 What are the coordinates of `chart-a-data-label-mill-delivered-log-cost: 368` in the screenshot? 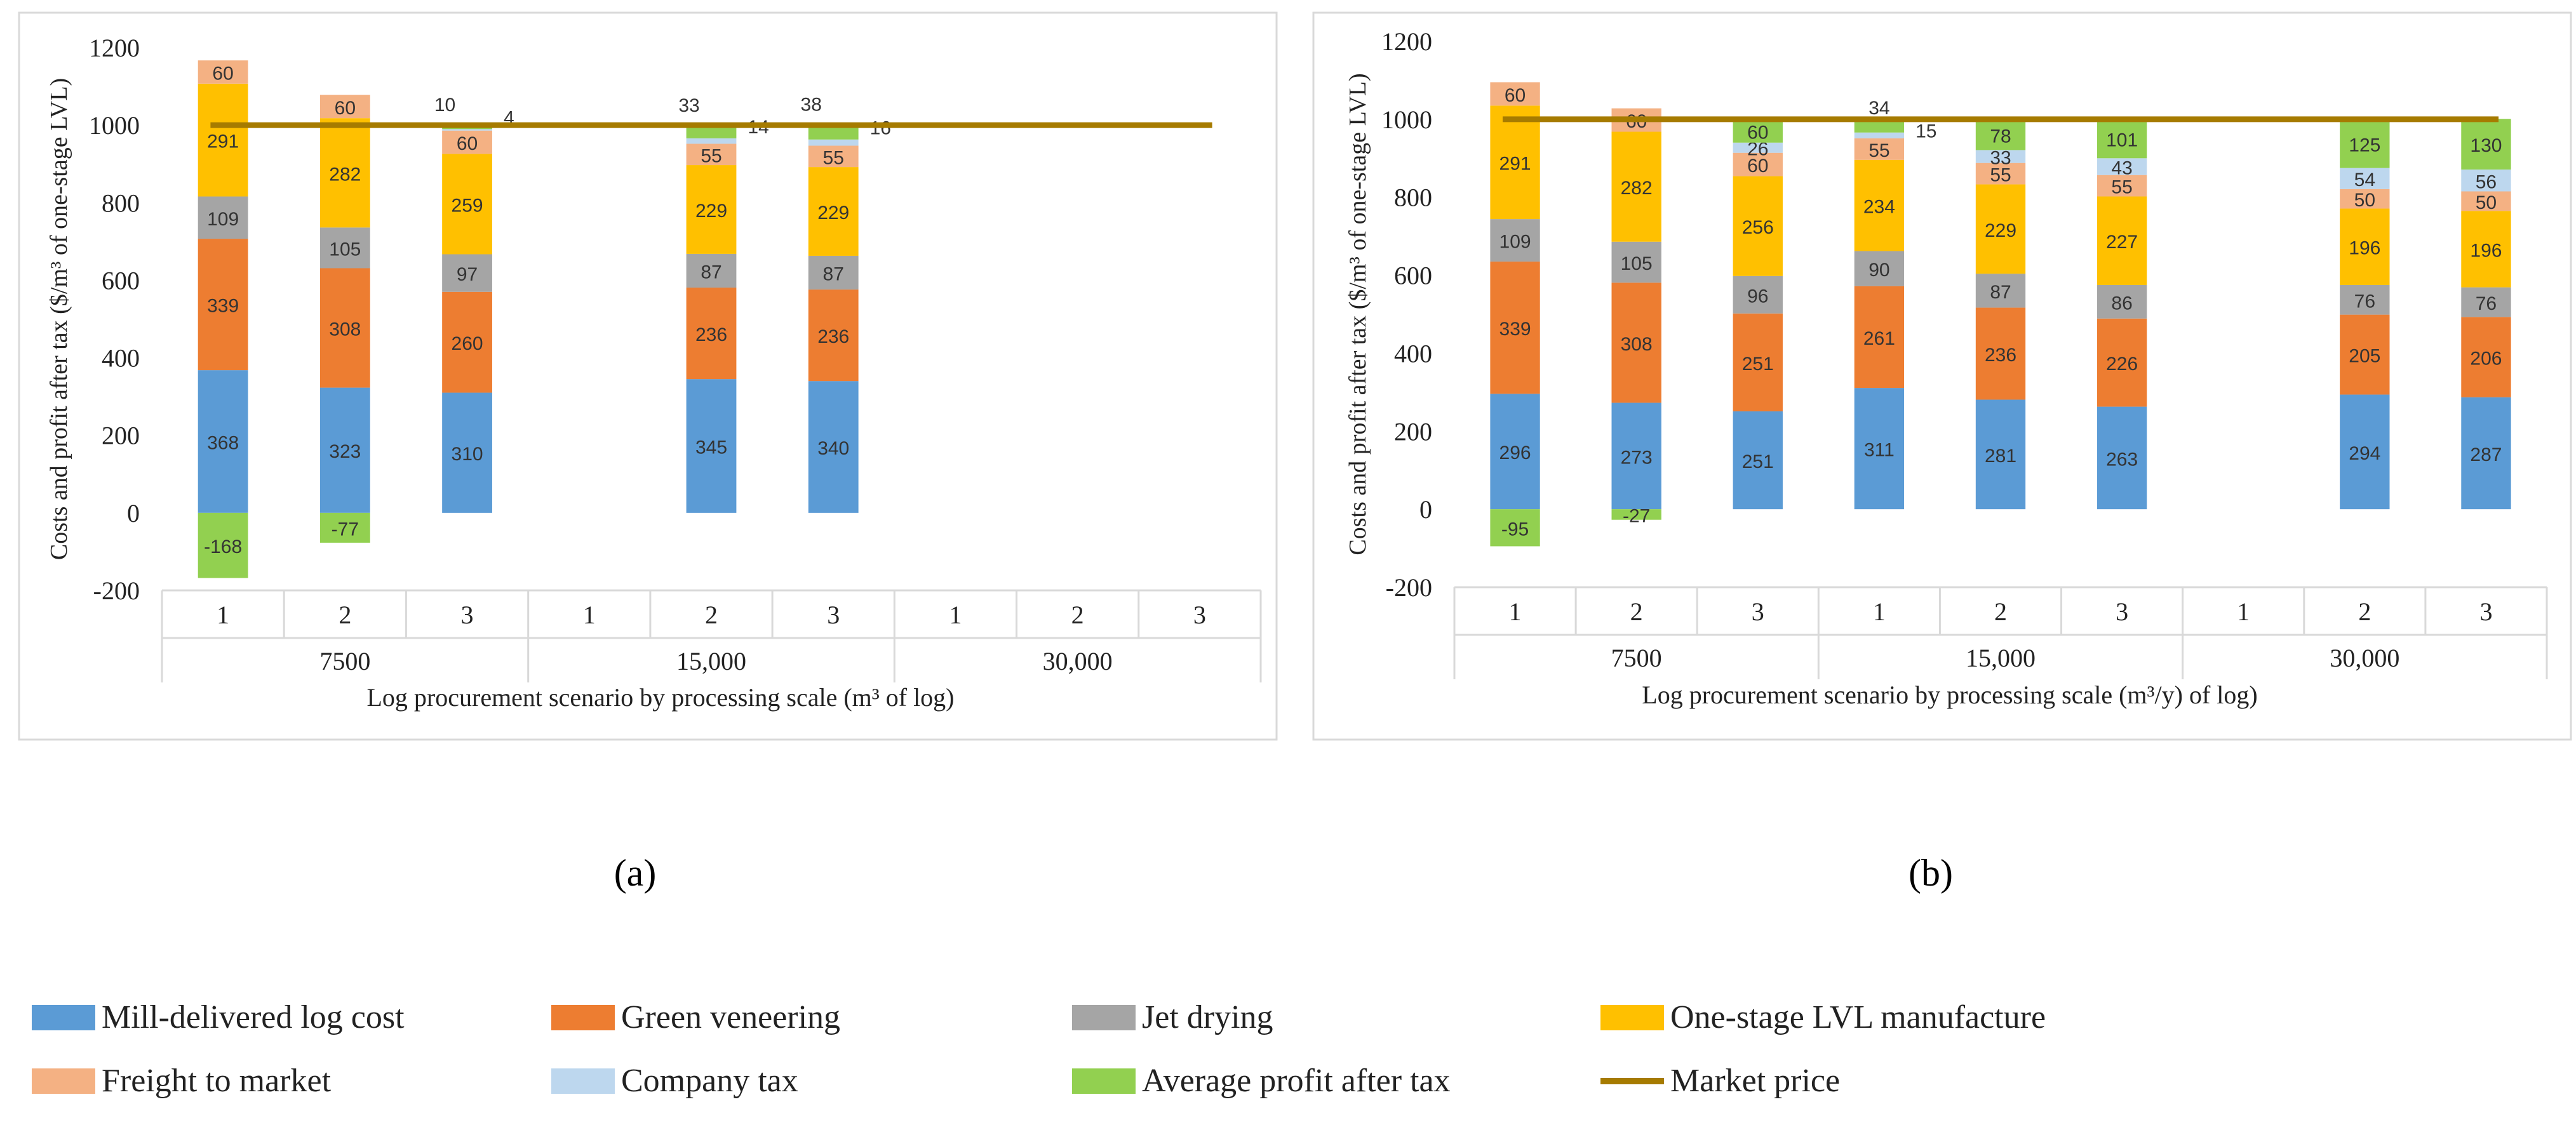 It's located at (223, 442).